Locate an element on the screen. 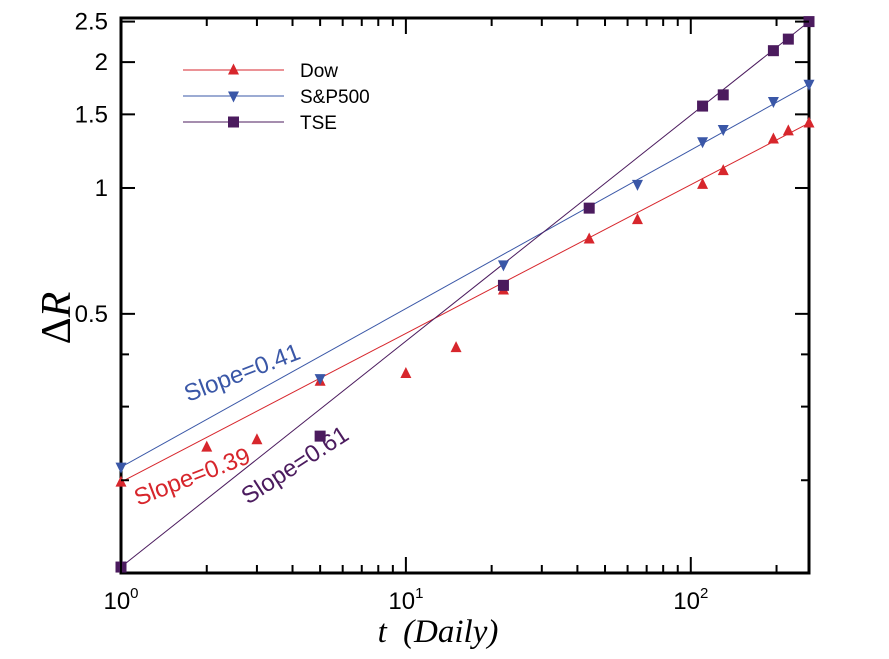  legend-label-dow: Dow is located at coordinates (319, 71).